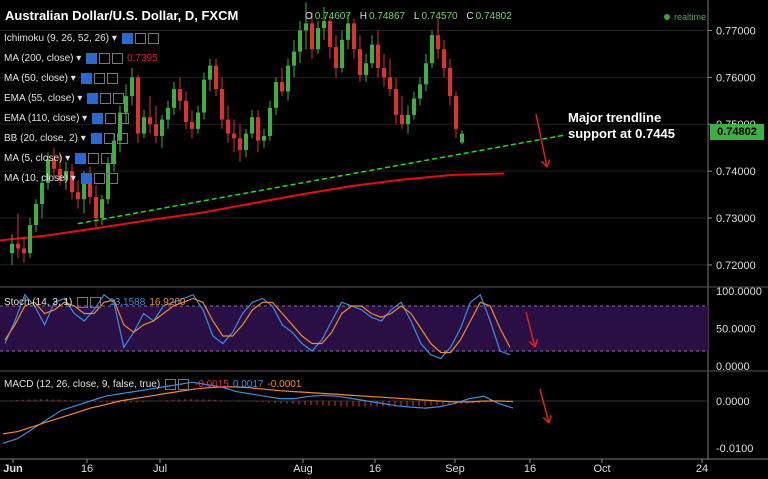 The height and width of the screenshot is (479, 768). Describe the element at coordinates (739, 292) in the screenshot. I see `stoch-tick-label: 100.0000` at that location.